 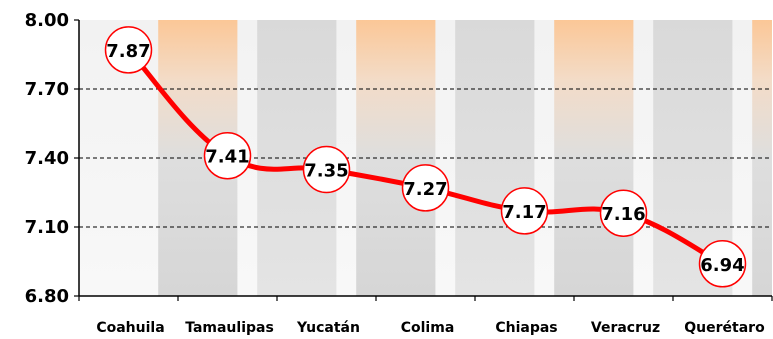 I want to click on data-label: 7.17, so click(x=524, y=212).